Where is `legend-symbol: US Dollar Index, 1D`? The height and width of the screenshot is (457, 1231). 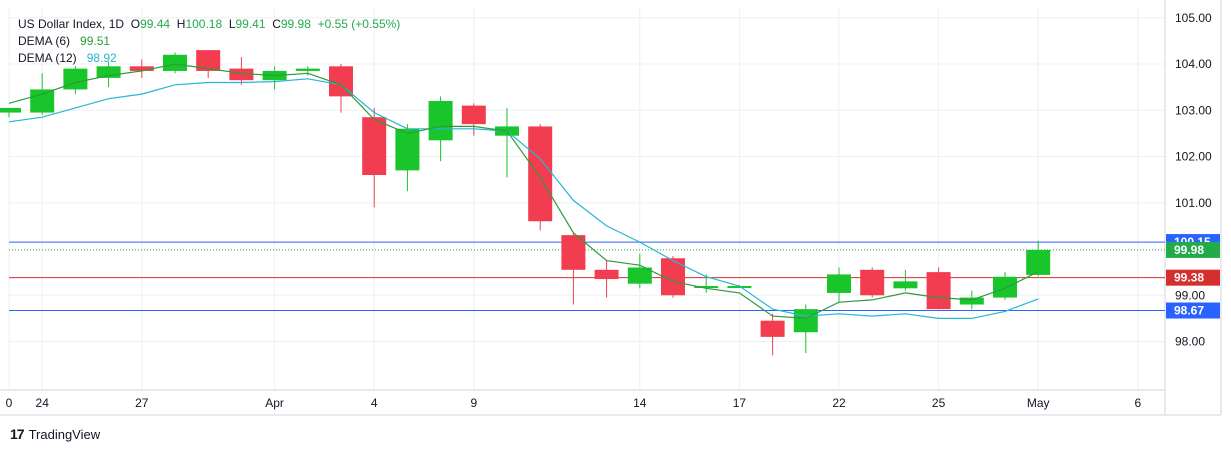
legend-symbol: US Dollar Index, 1D is located at coordinates (71, 24).